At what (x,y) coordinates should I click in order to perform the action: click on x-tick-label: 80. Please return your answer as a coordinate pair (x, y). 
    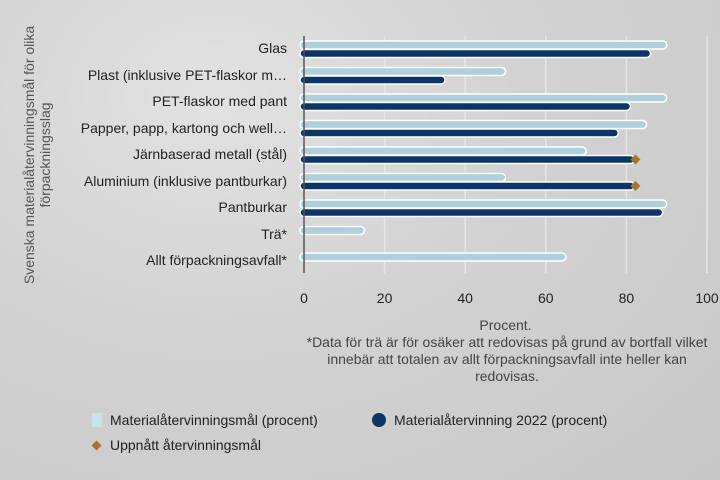
    Looking at the image, I should click on (626, 298).